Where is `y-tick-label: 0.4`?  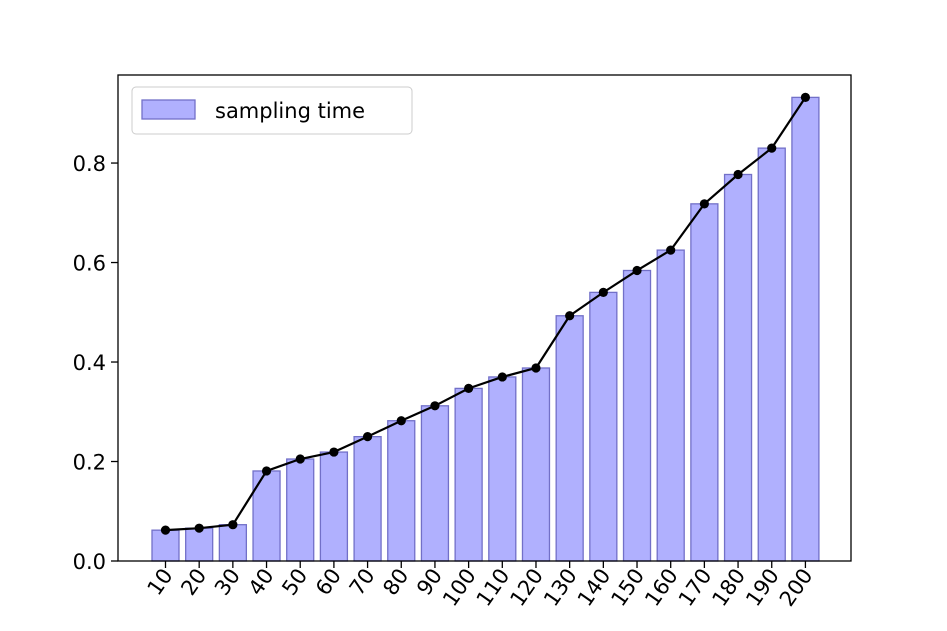 y-tick-label: 0.4 is located at coordinates (89, 363).